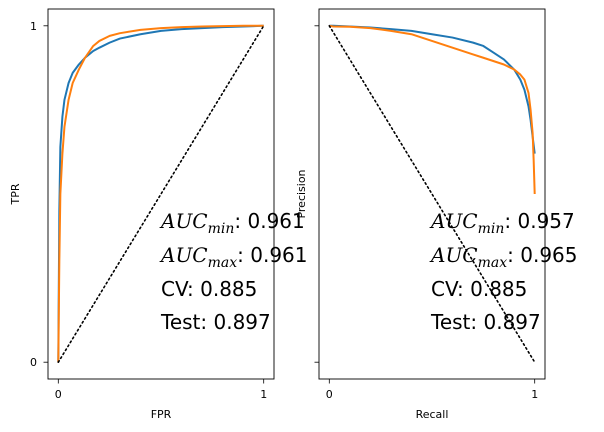  What do you see at coordinates (209, 289) in the screenshot?
I see `roc-cv-text: CV: 0.885` at bounding box center [209, 289].